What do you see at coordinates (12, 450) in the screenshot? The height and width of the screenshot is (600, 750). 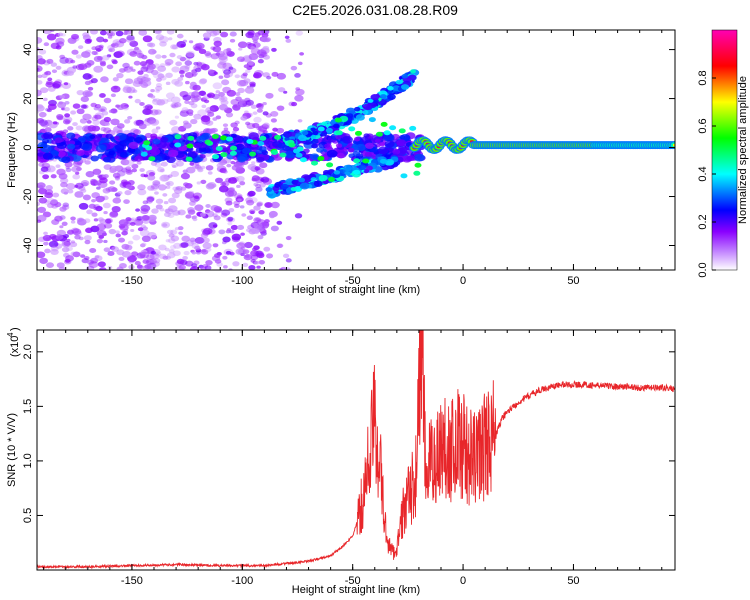 I see `bottom-y-axis-label: SNR (10 * V/V)` at bounding box center [12, 450].